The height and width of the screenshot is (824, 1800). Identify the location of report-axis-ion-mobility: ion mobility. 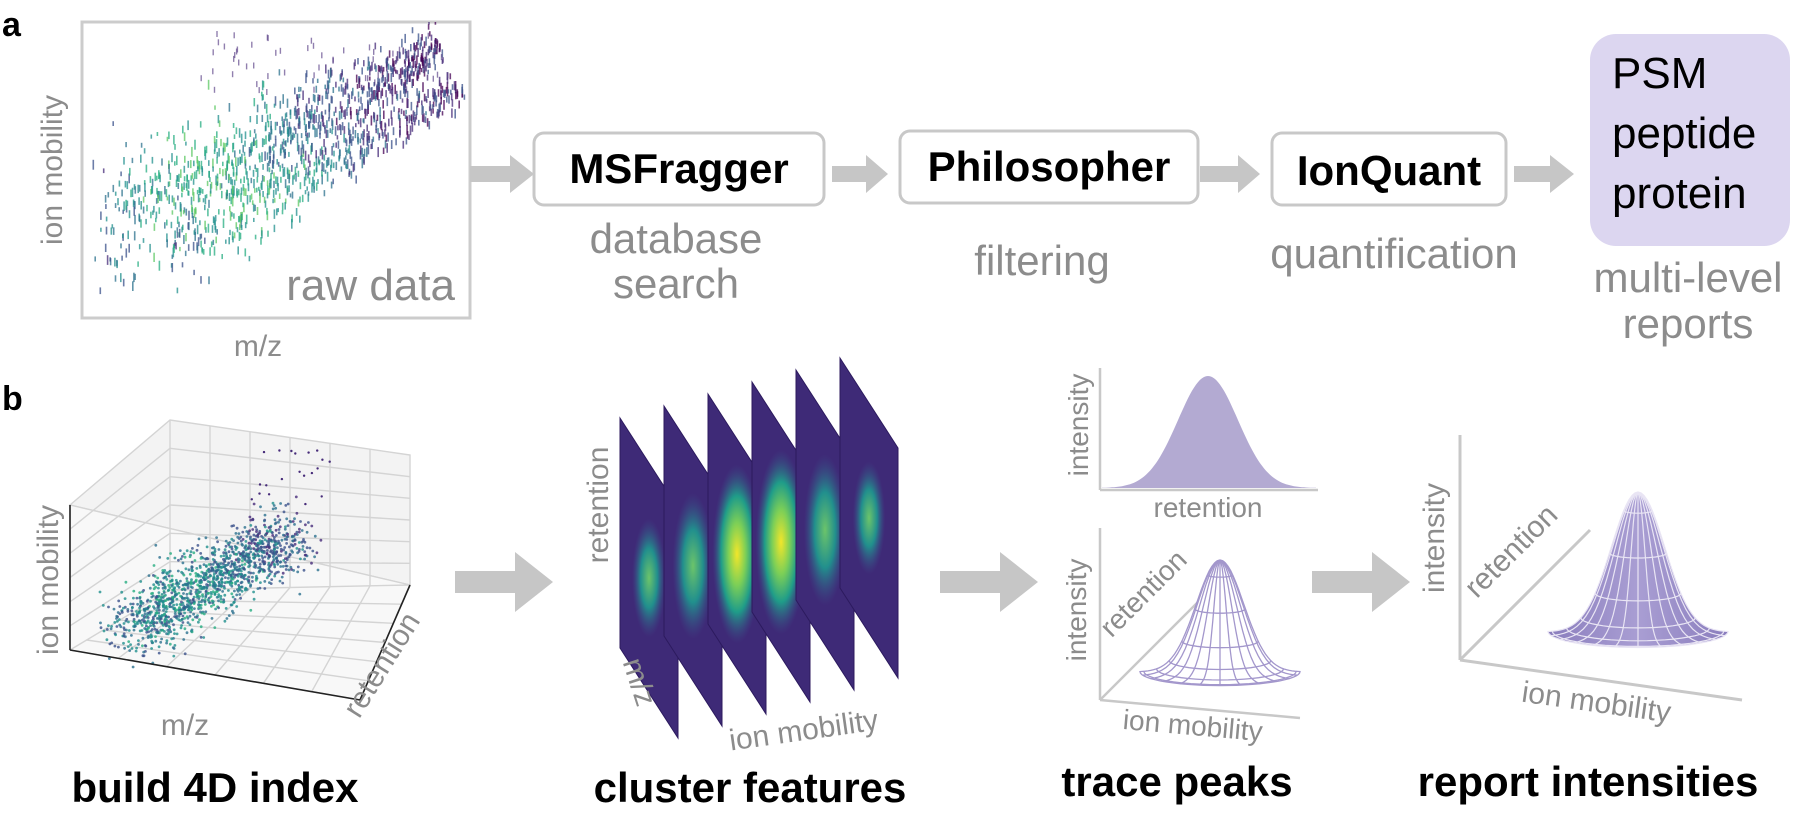
(1596, 703).